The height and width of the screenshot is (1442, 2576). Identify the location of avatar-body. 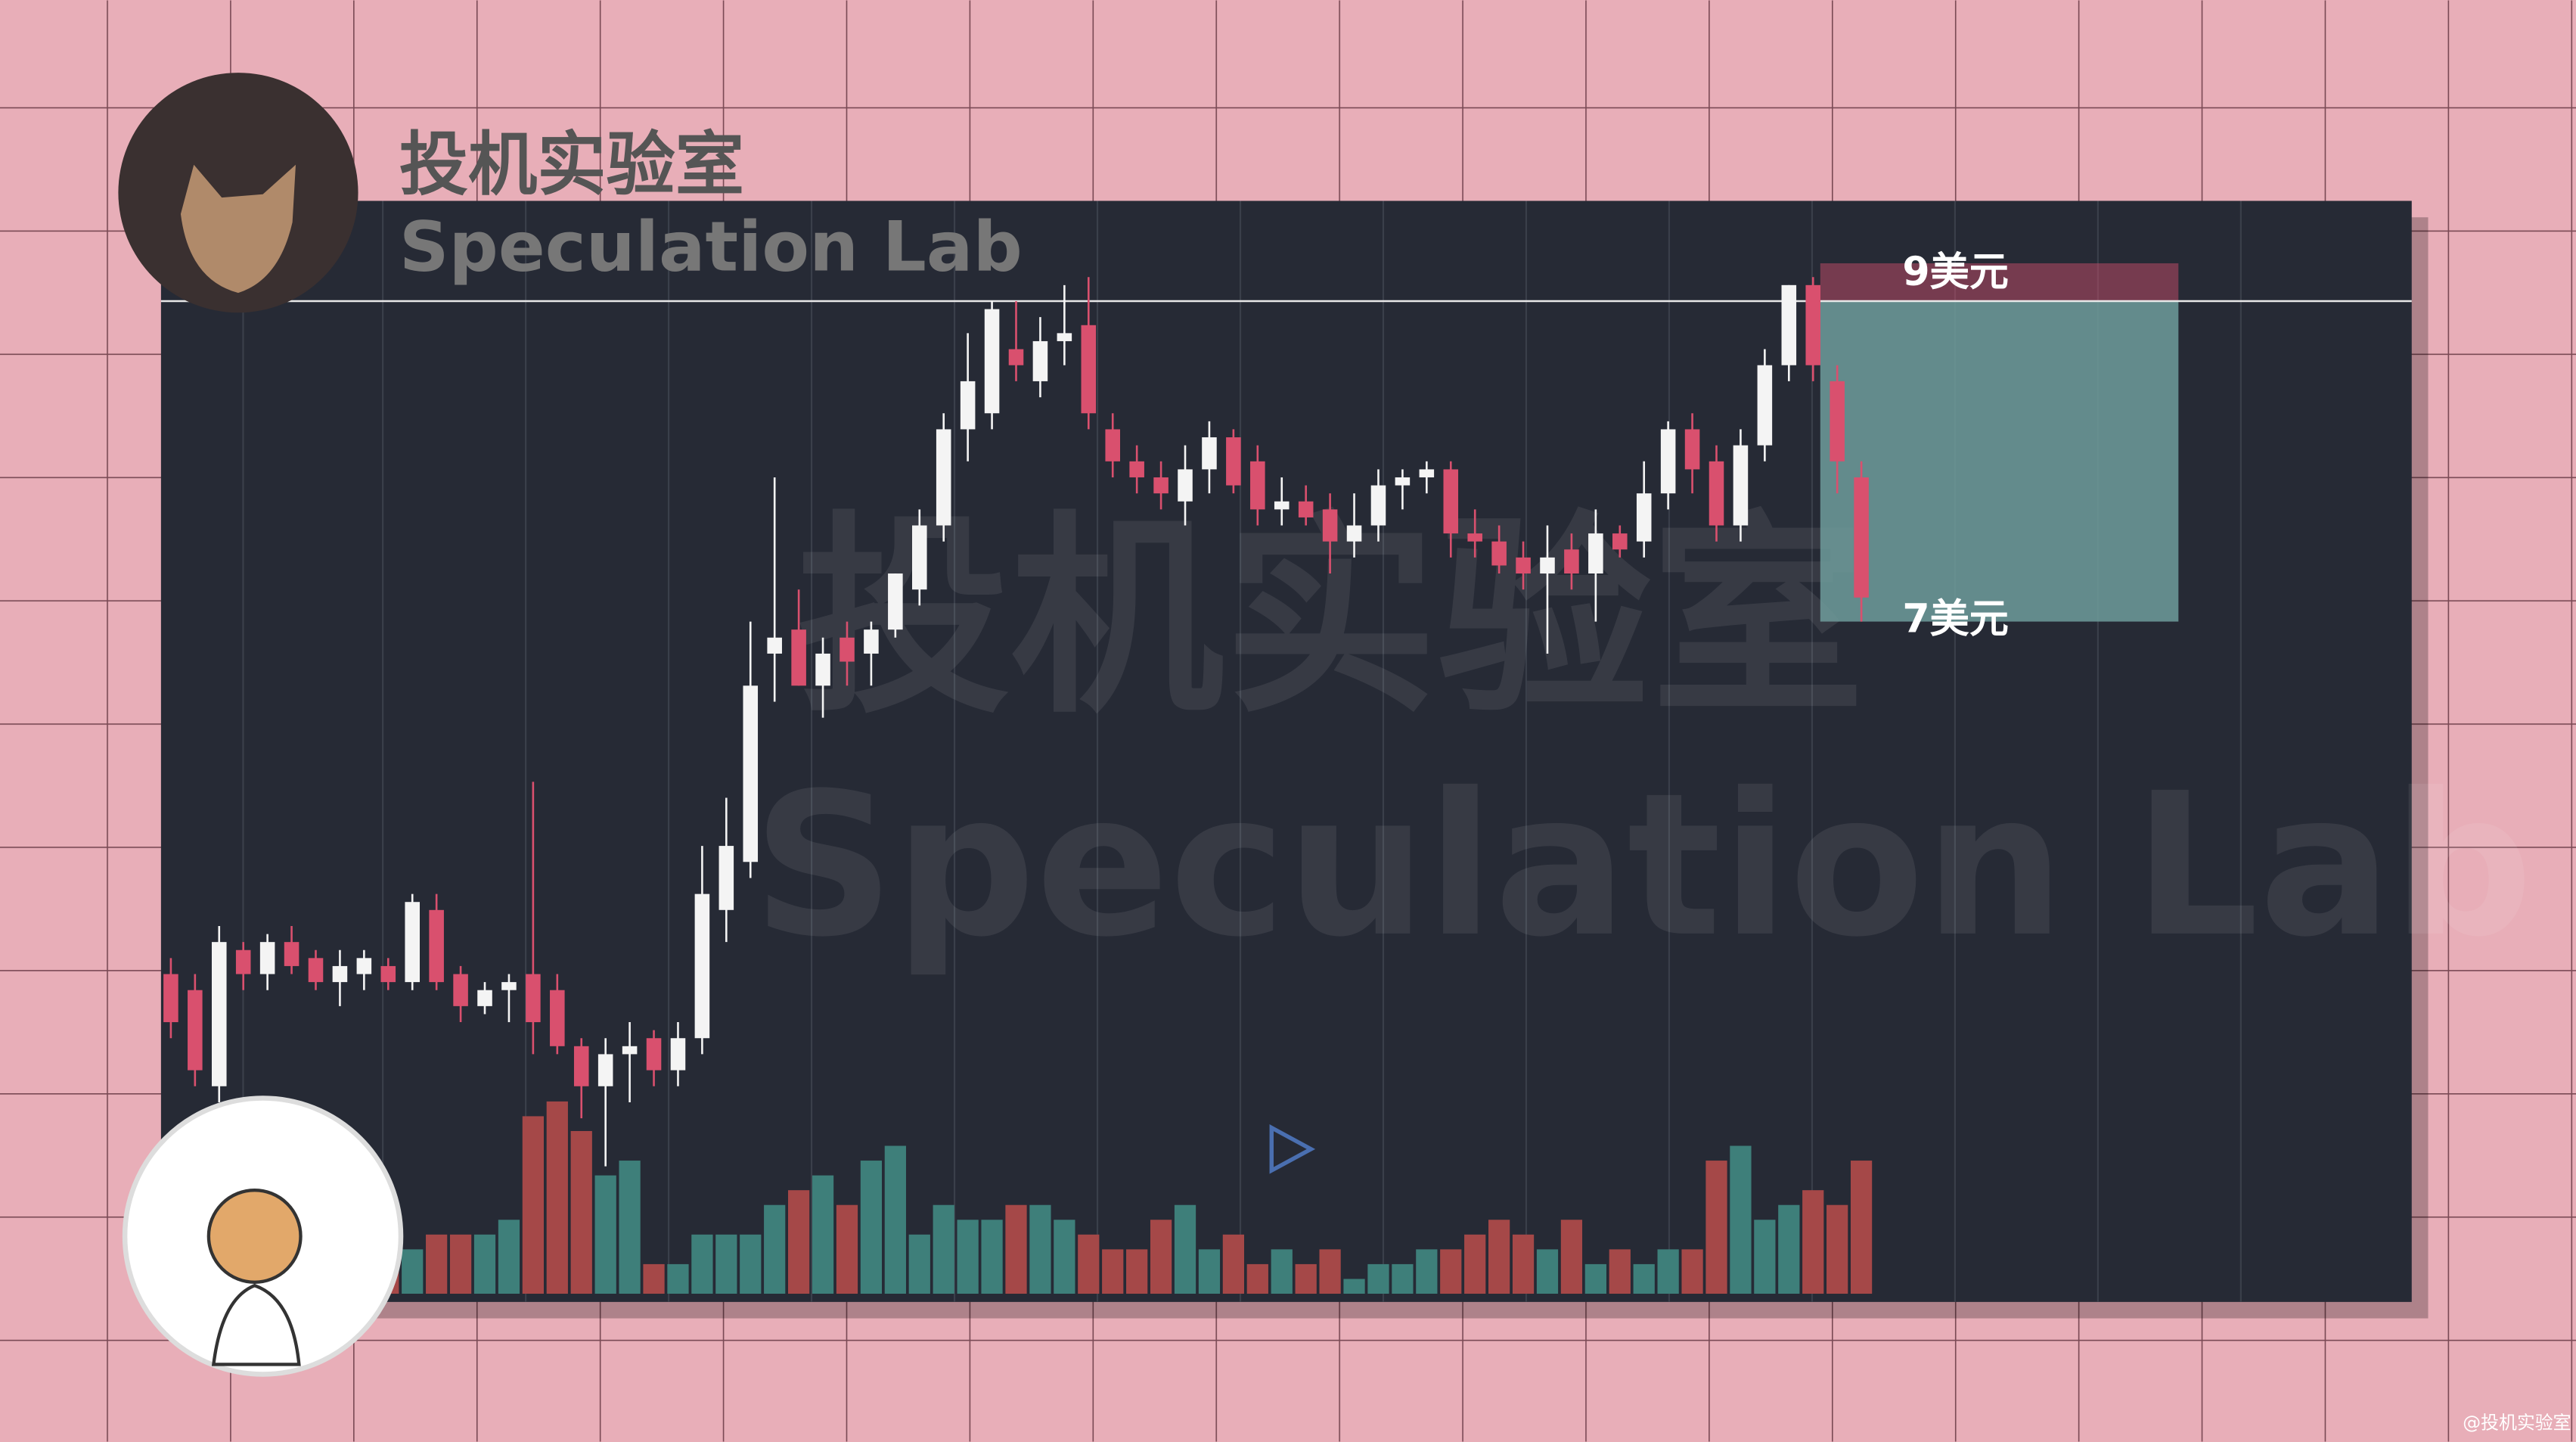
(256, 1325).